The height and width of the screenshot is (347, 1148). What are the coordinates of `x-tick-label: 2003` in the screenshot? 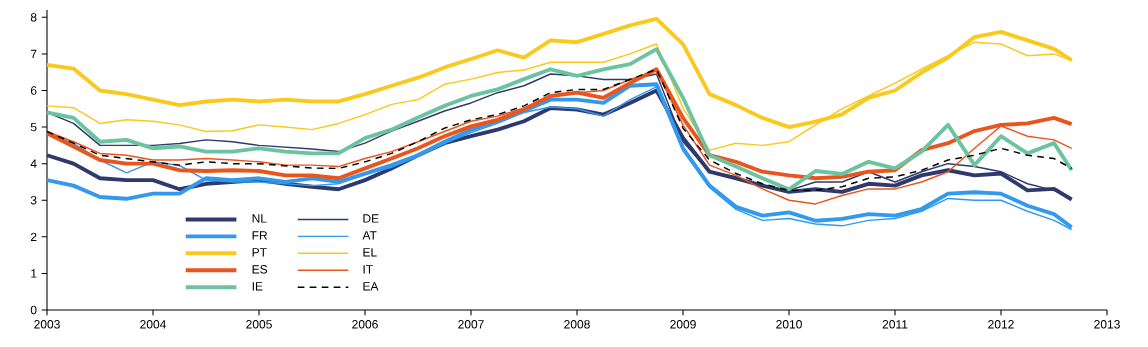 It's located at (47, 324).